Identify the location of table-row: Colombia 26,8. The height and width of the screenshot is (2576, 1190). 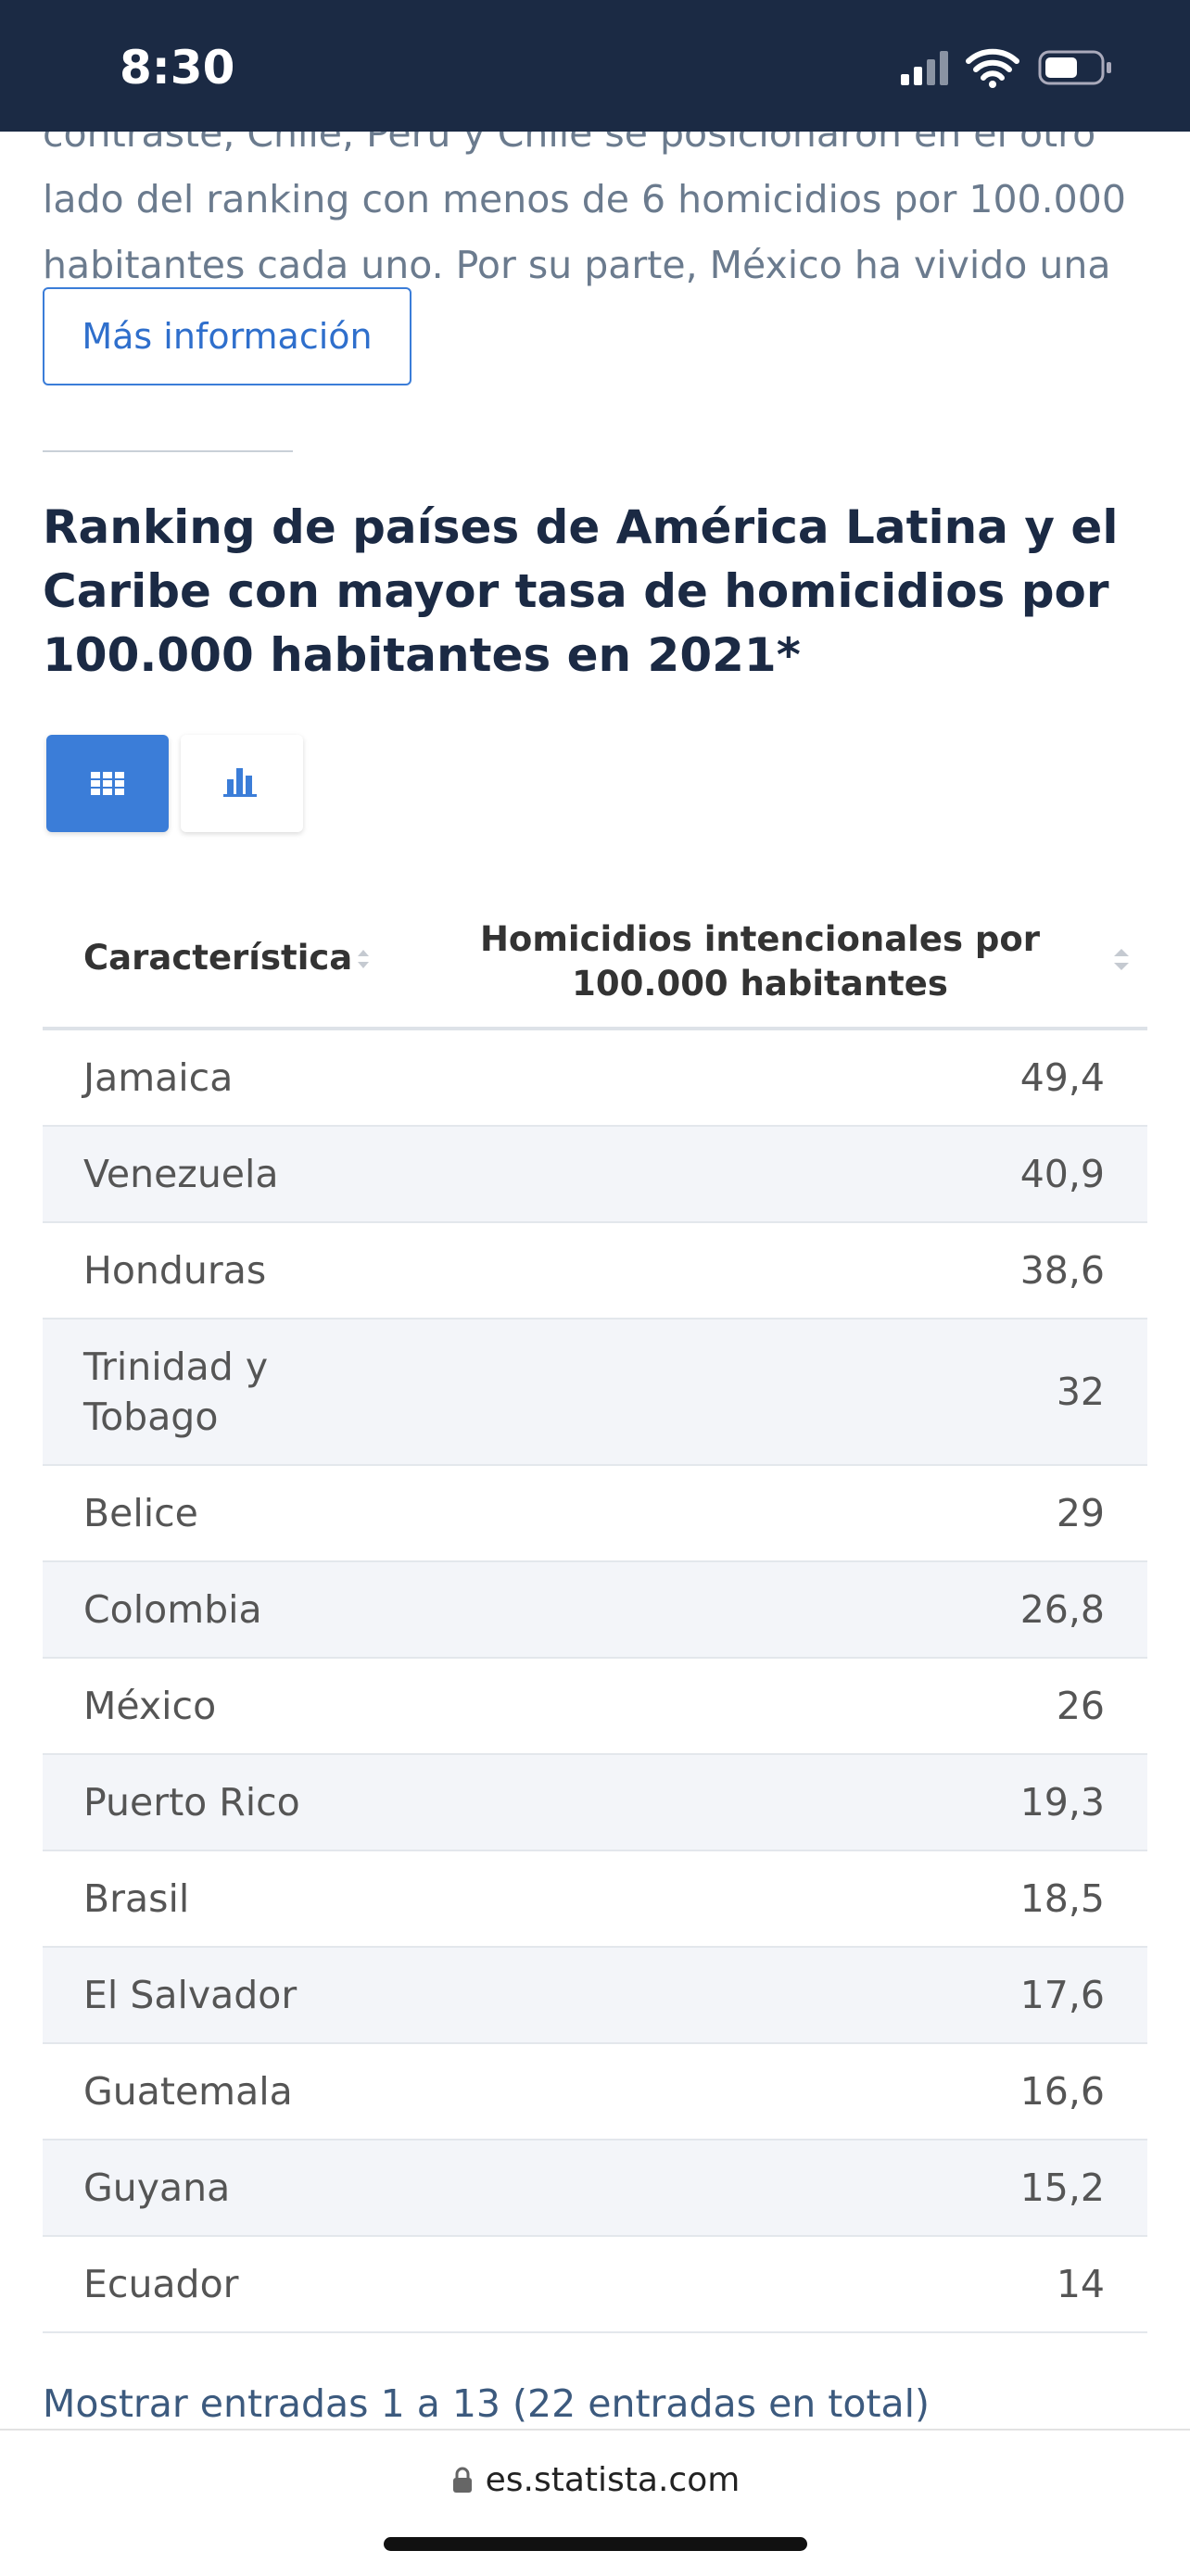
(595, 1611).